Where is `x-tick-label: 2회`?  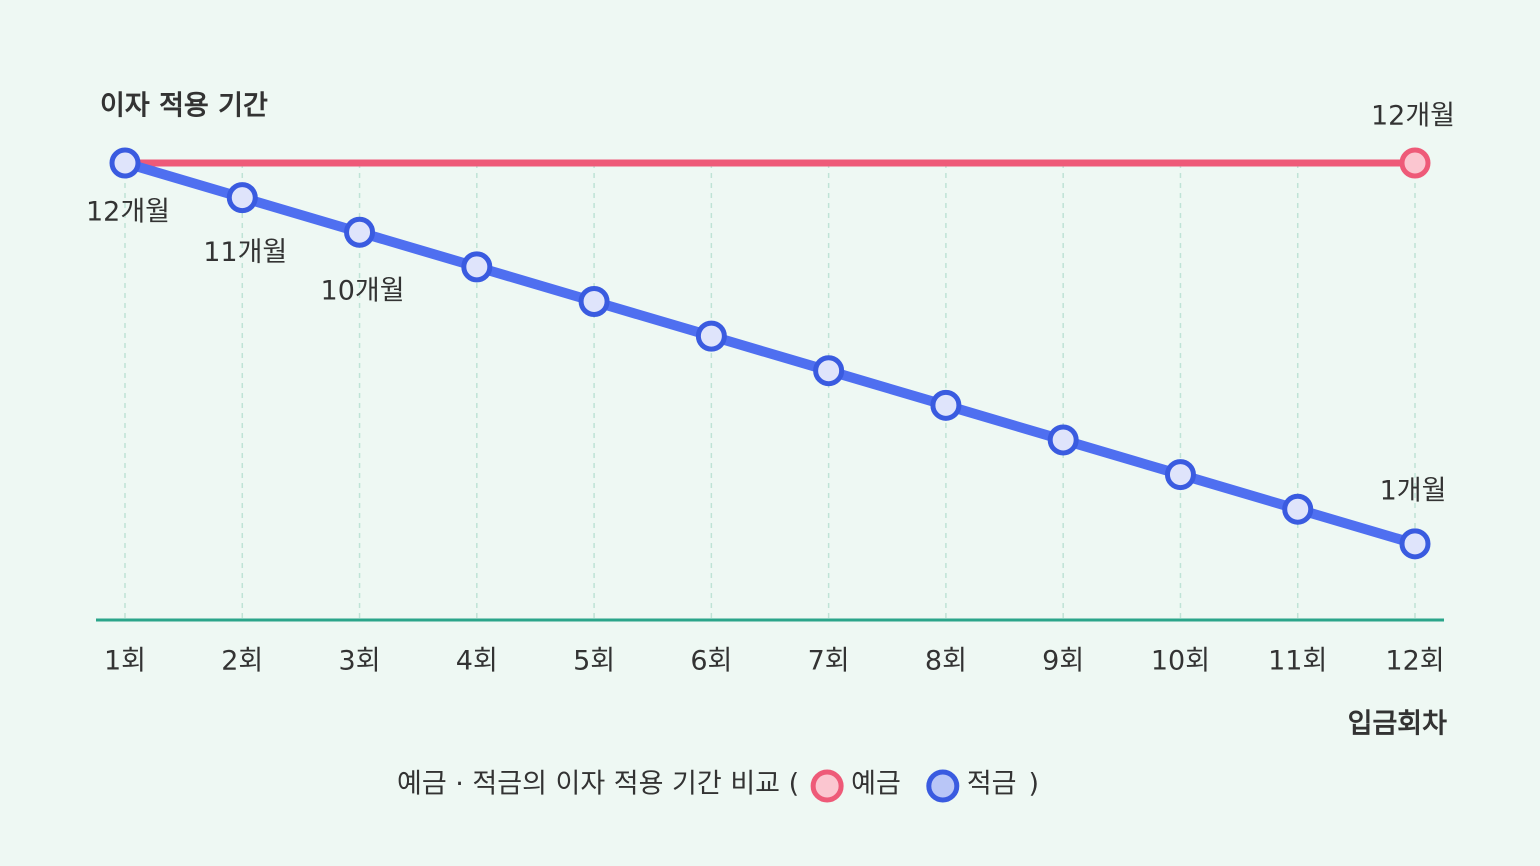
x-tick-label: 2회 is located at coordinates (242, 661).